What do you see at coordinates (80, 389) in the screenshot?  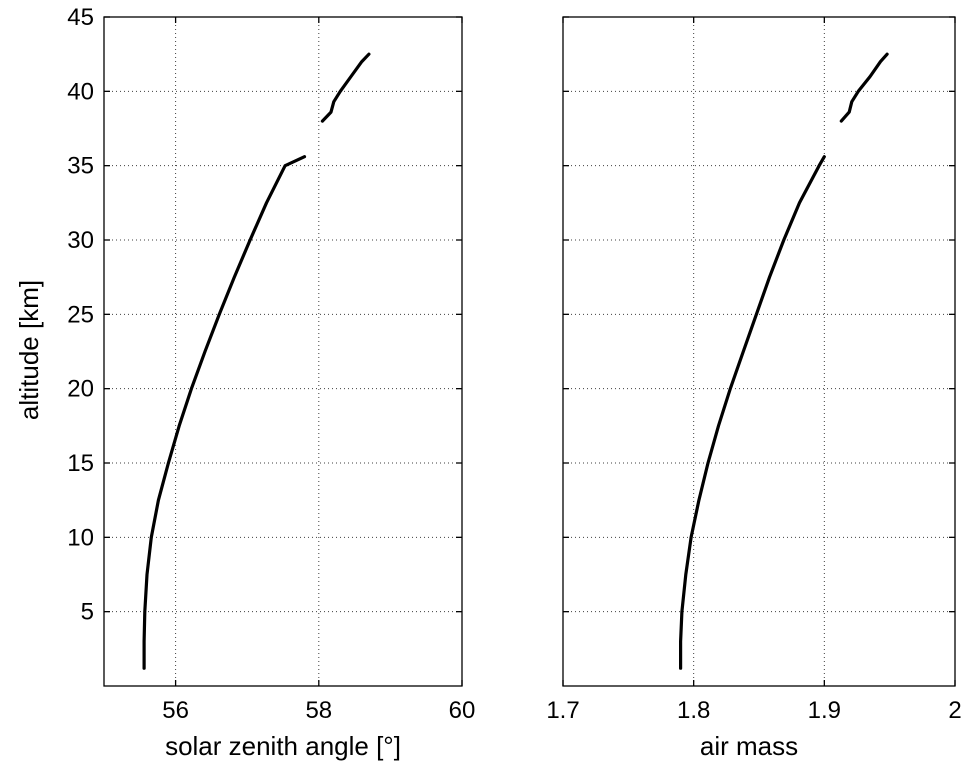 I see `y-tick-label: 20` at bounding box center [80, 389].